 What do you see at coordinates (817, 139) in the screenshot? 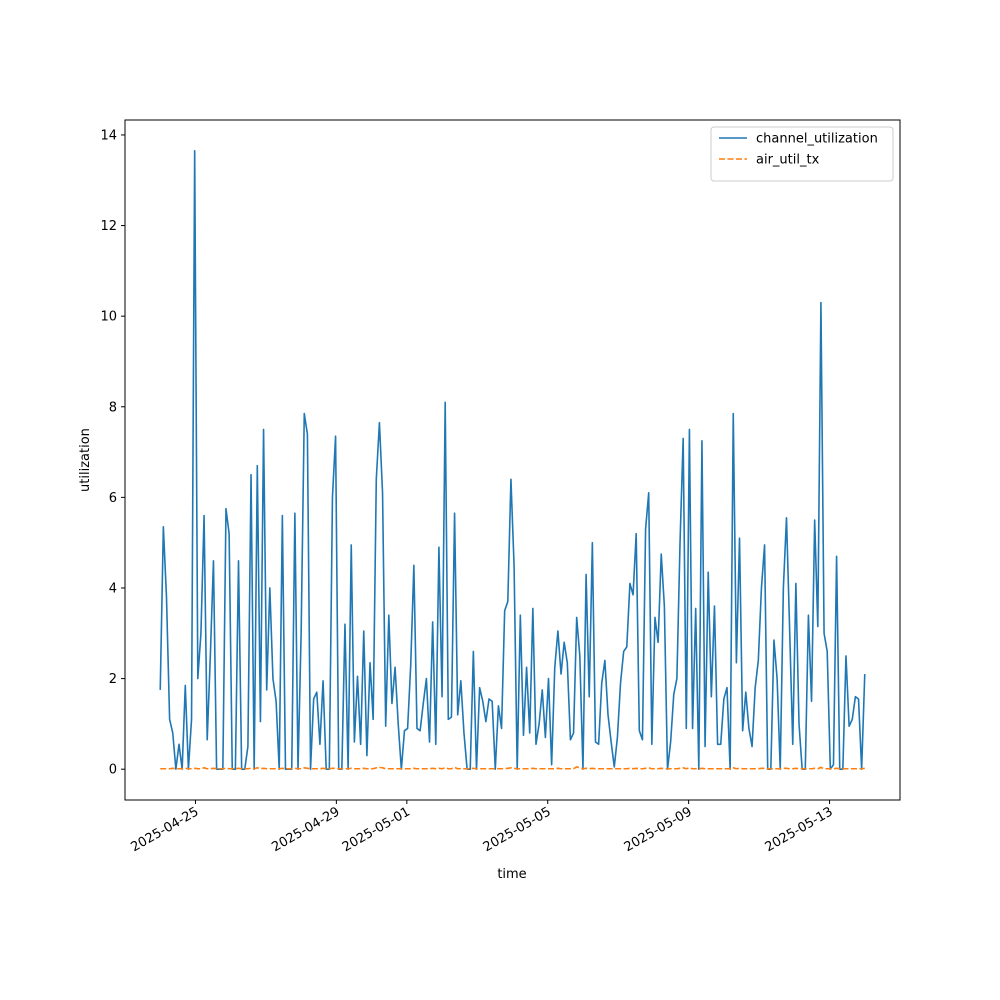
I see `legend-label: channel_utilization` at bounding box center [817, 139].